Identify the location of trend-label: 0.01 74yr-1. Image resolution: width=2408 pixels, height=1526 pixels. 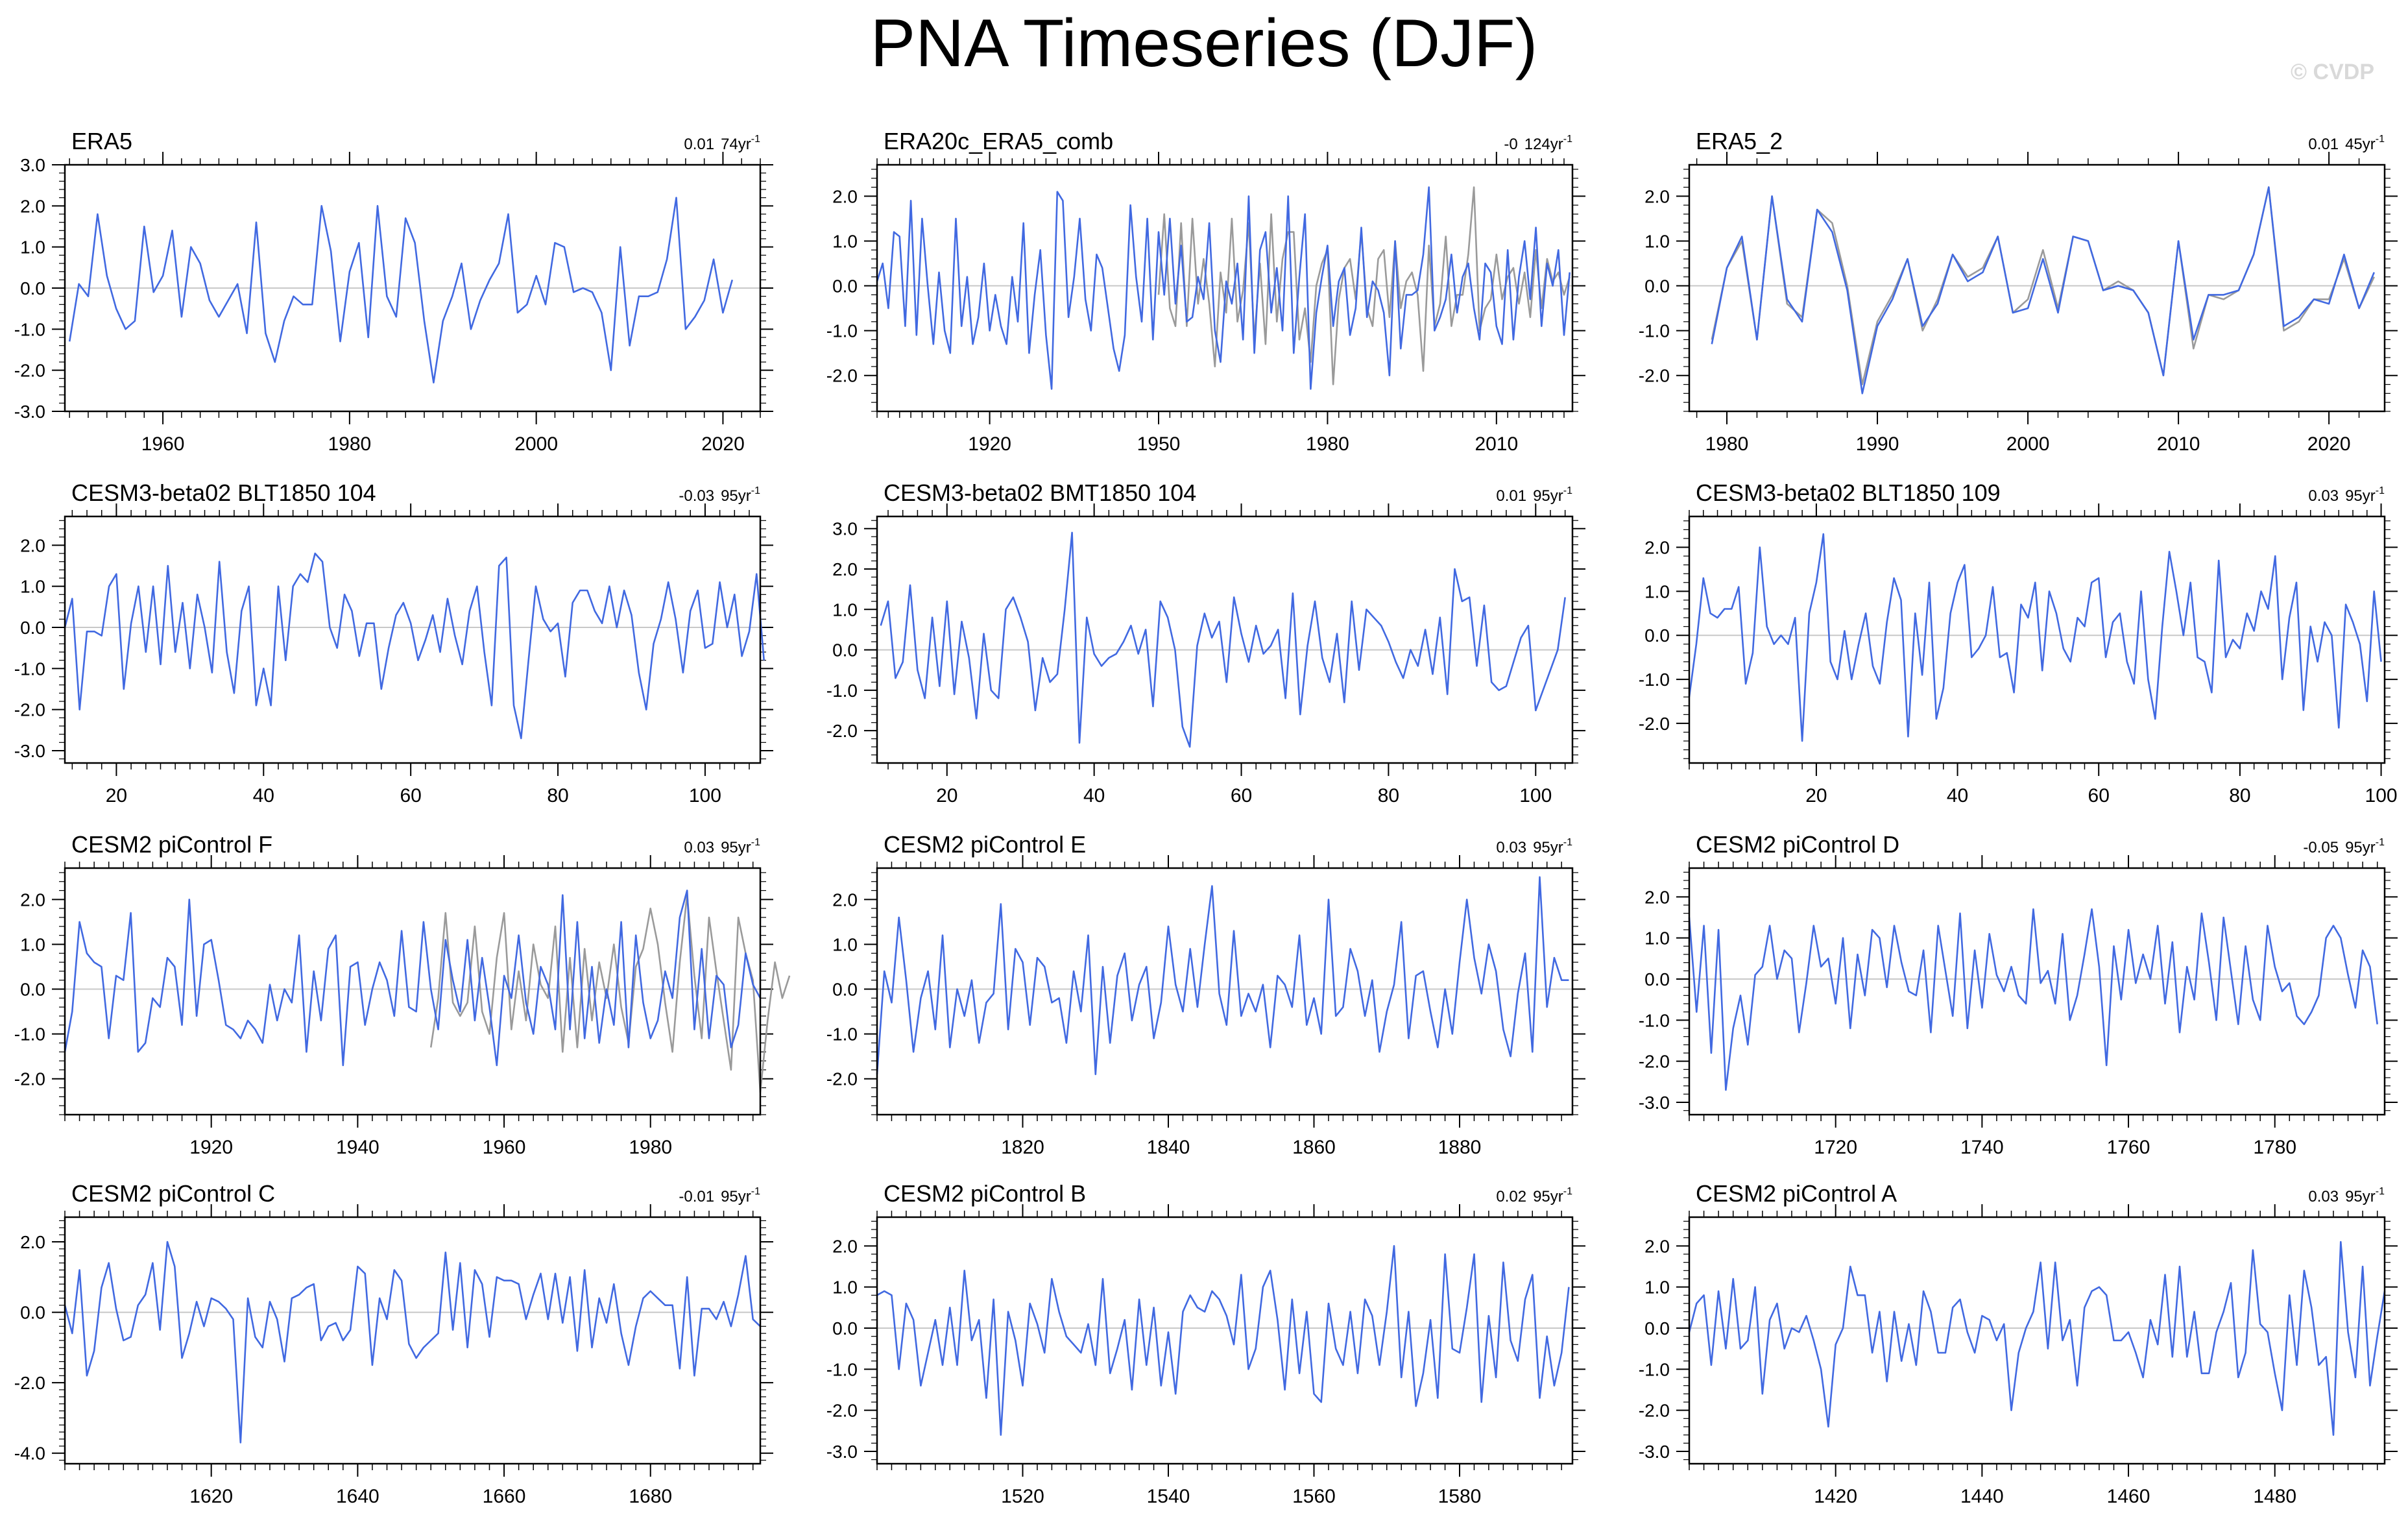
(722, 144).